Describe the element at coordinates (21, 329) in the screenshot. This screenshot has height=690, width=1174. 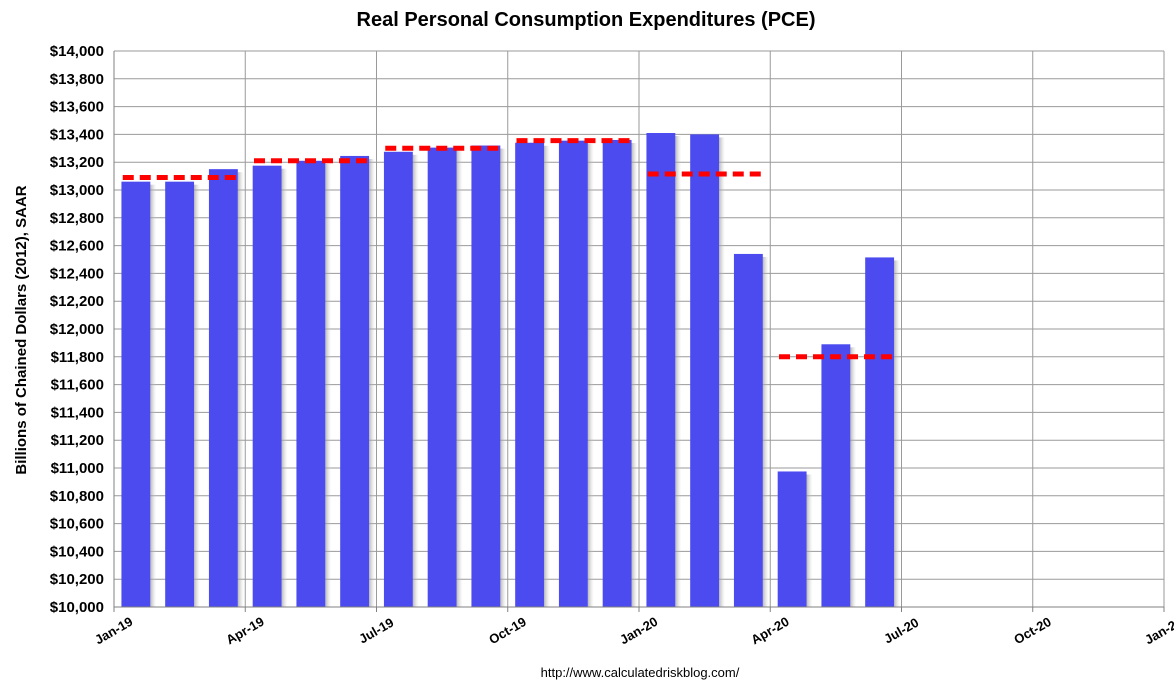
I see `y-axis-label: Billions of Chained Dollars (2012), SAAR` at that location.